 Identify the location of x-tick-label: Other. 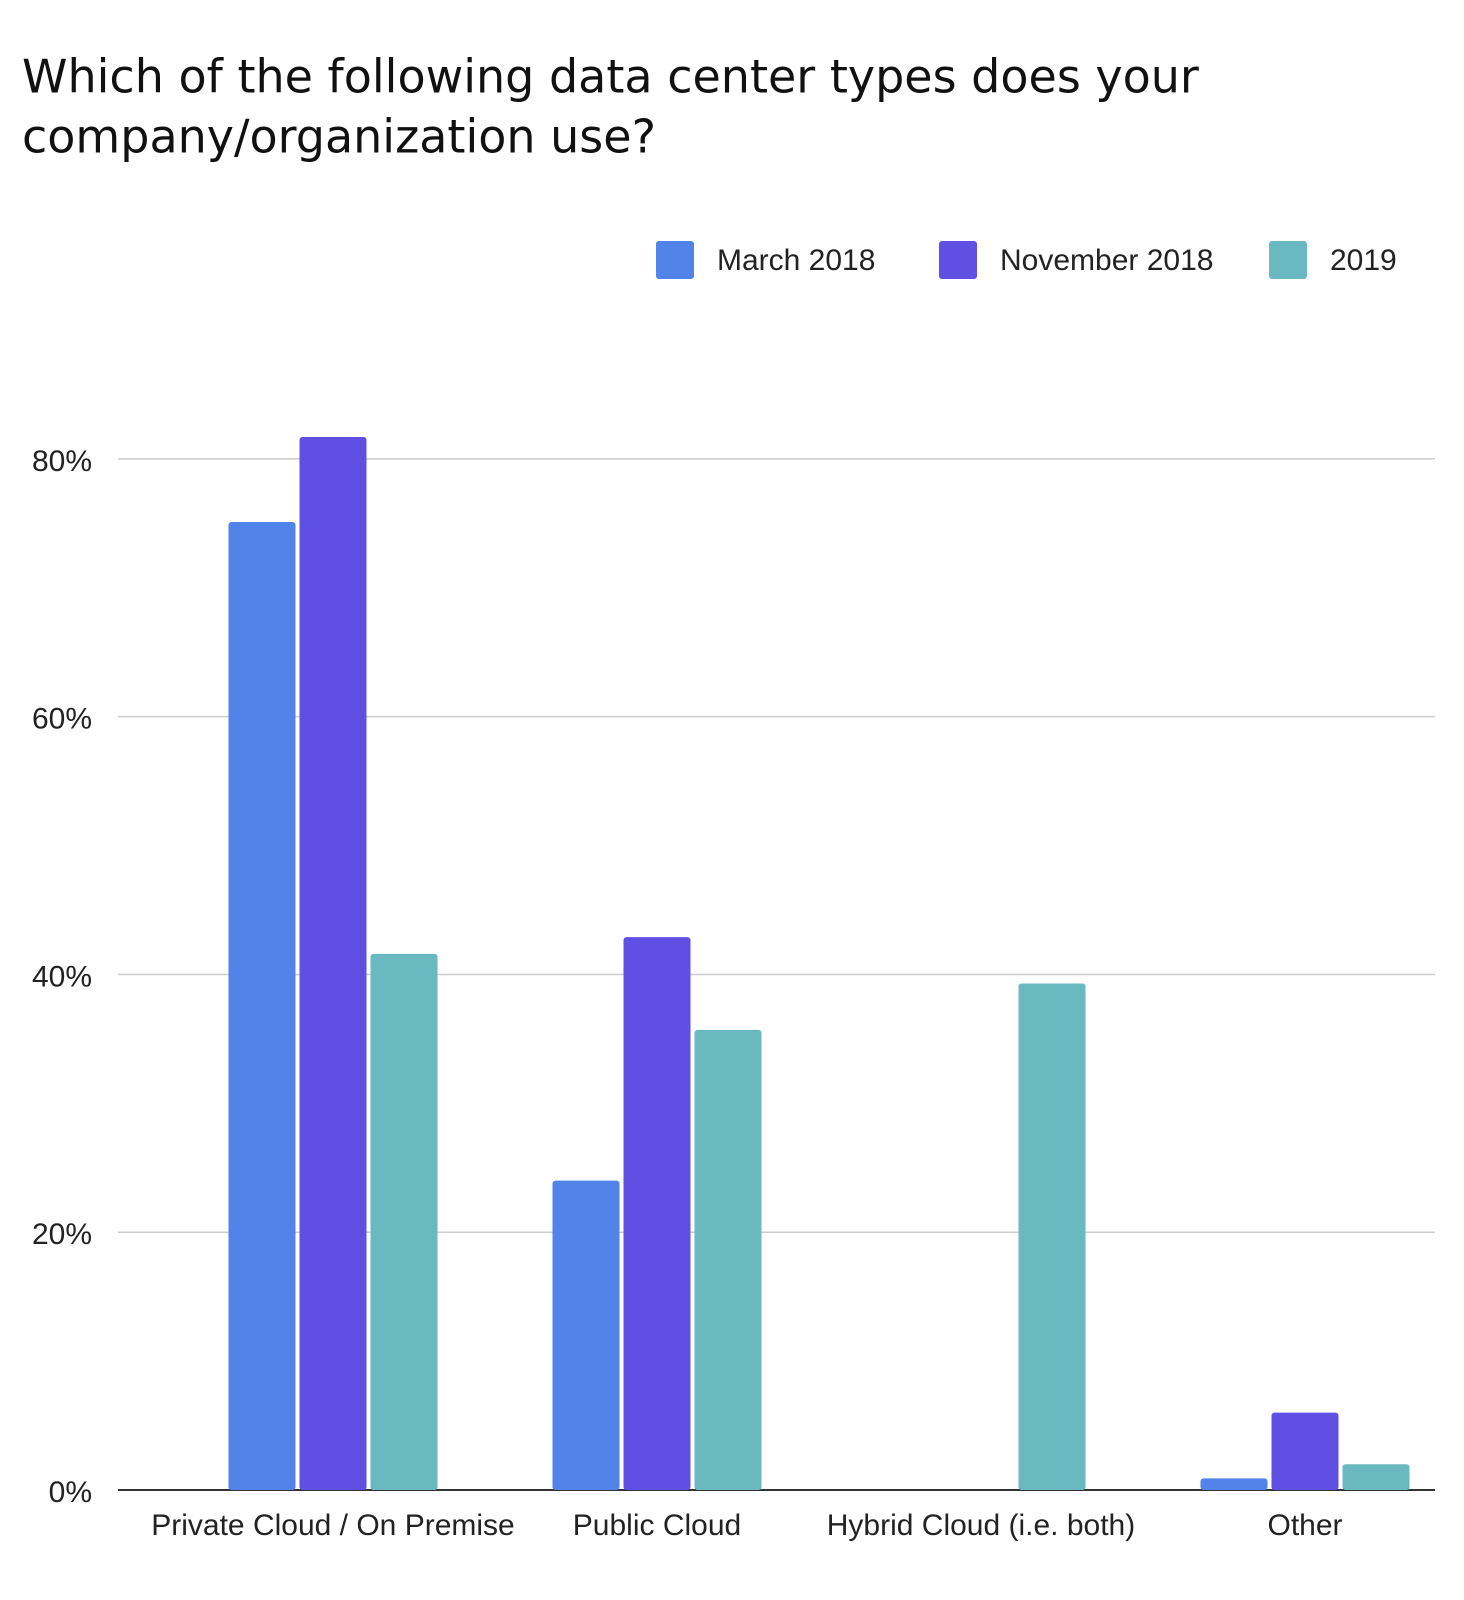
(1304, 1525).